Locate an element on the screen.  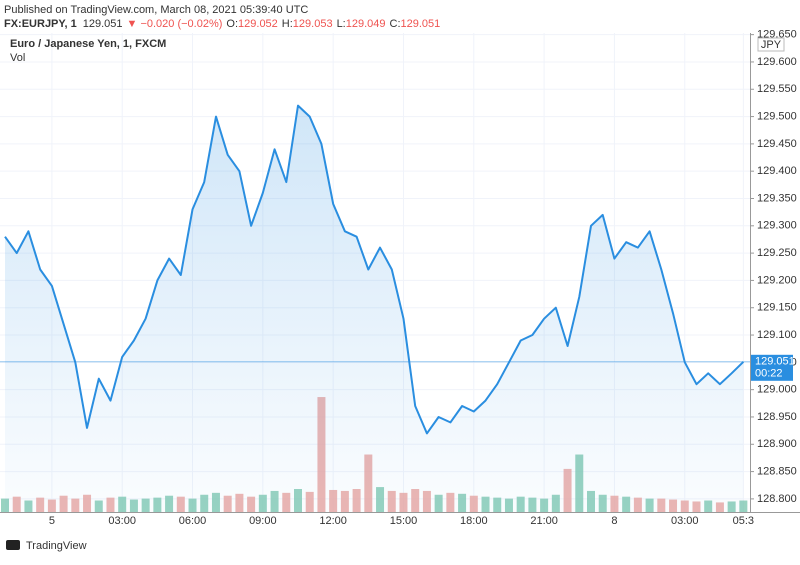
brand: TradingView is located at coordinates (56, 546).